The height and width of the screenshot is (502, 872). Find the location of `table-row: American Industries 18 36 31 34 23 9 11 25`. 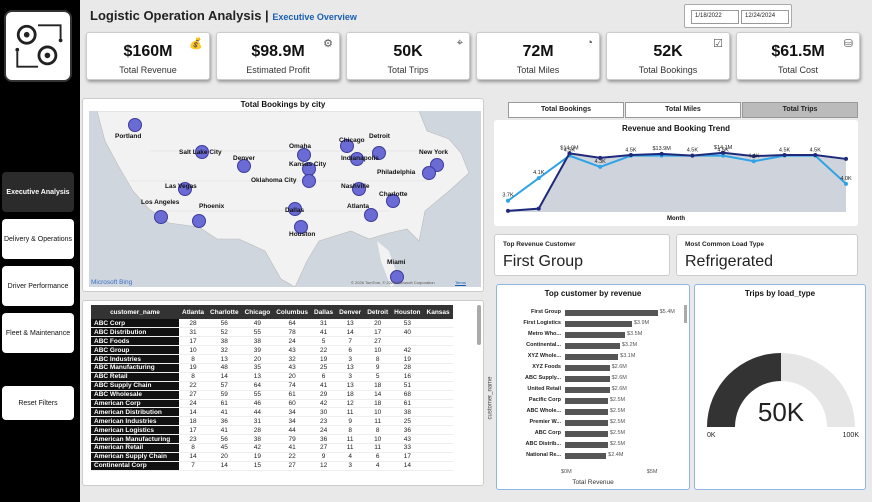

table-row: American Industries 18 36 31 34 23 9 11 25 is located at coordinates (272, 421).